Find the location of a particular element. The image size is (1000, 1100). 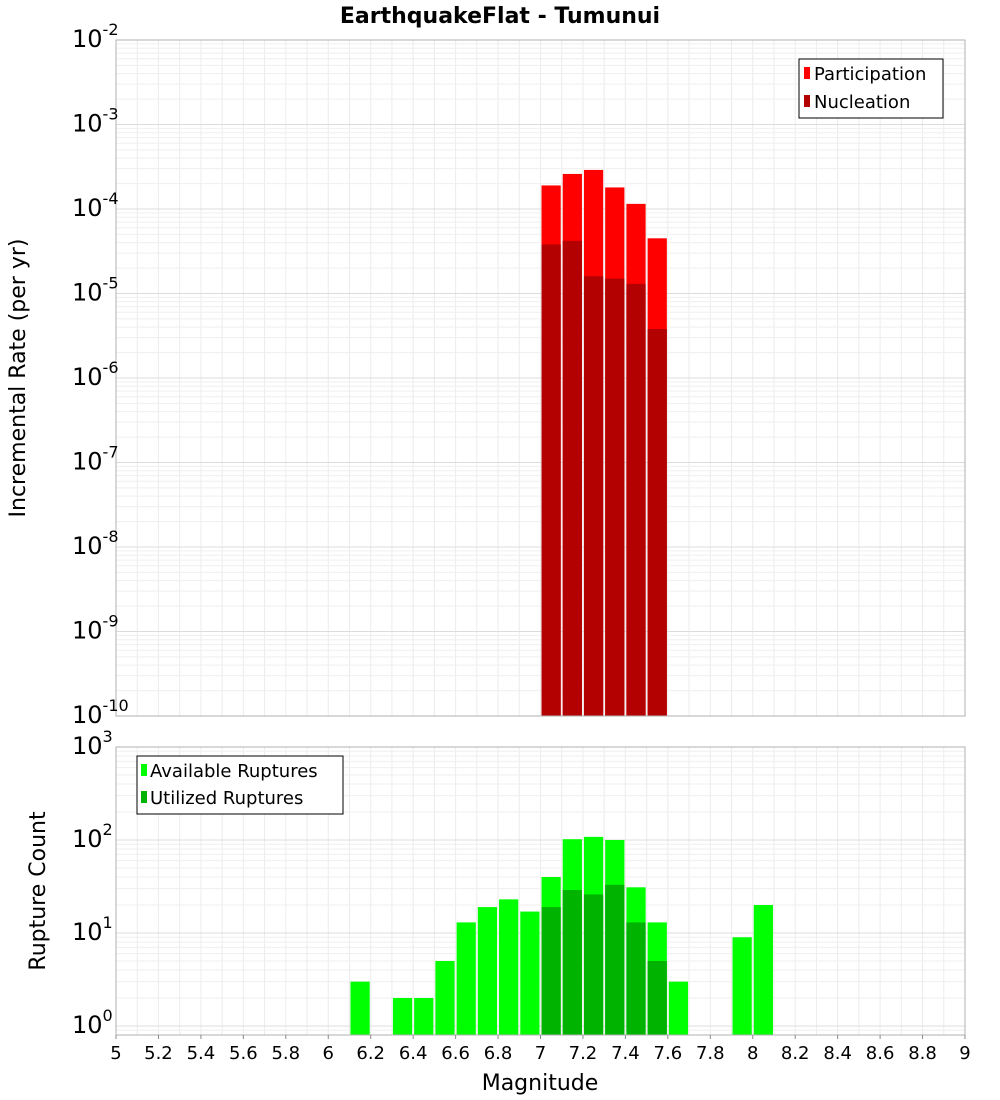

count-ytick-label: 10¹ is located at coordinates (92, 929).